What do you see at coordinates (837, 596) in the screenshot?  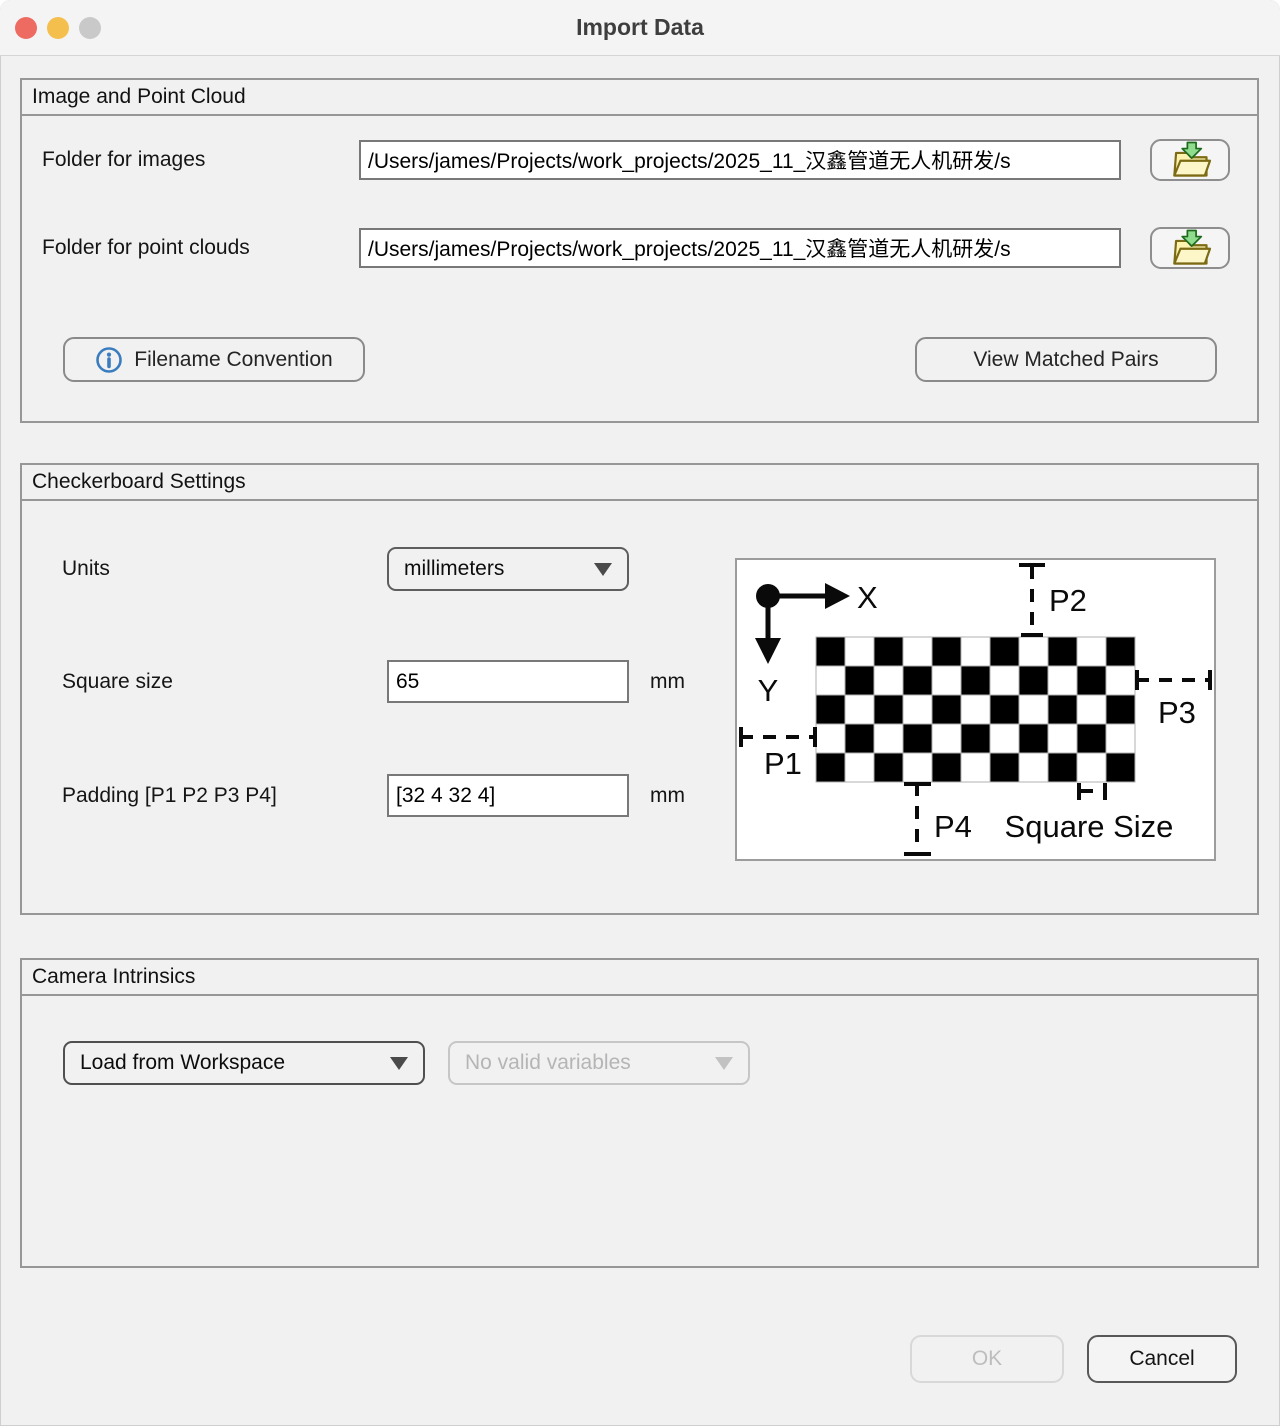 I see `x-arrowhead` at bounding box center [837, 596].